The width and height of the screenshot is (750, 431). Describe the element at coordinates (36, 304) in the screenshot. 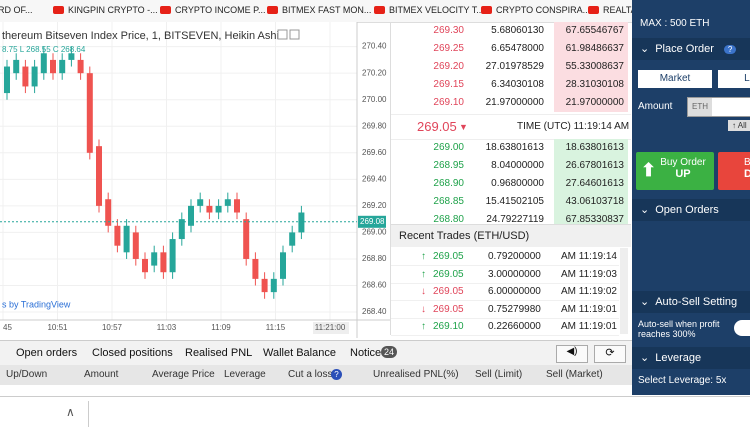

I see `credit: s by TradingView` at that location.